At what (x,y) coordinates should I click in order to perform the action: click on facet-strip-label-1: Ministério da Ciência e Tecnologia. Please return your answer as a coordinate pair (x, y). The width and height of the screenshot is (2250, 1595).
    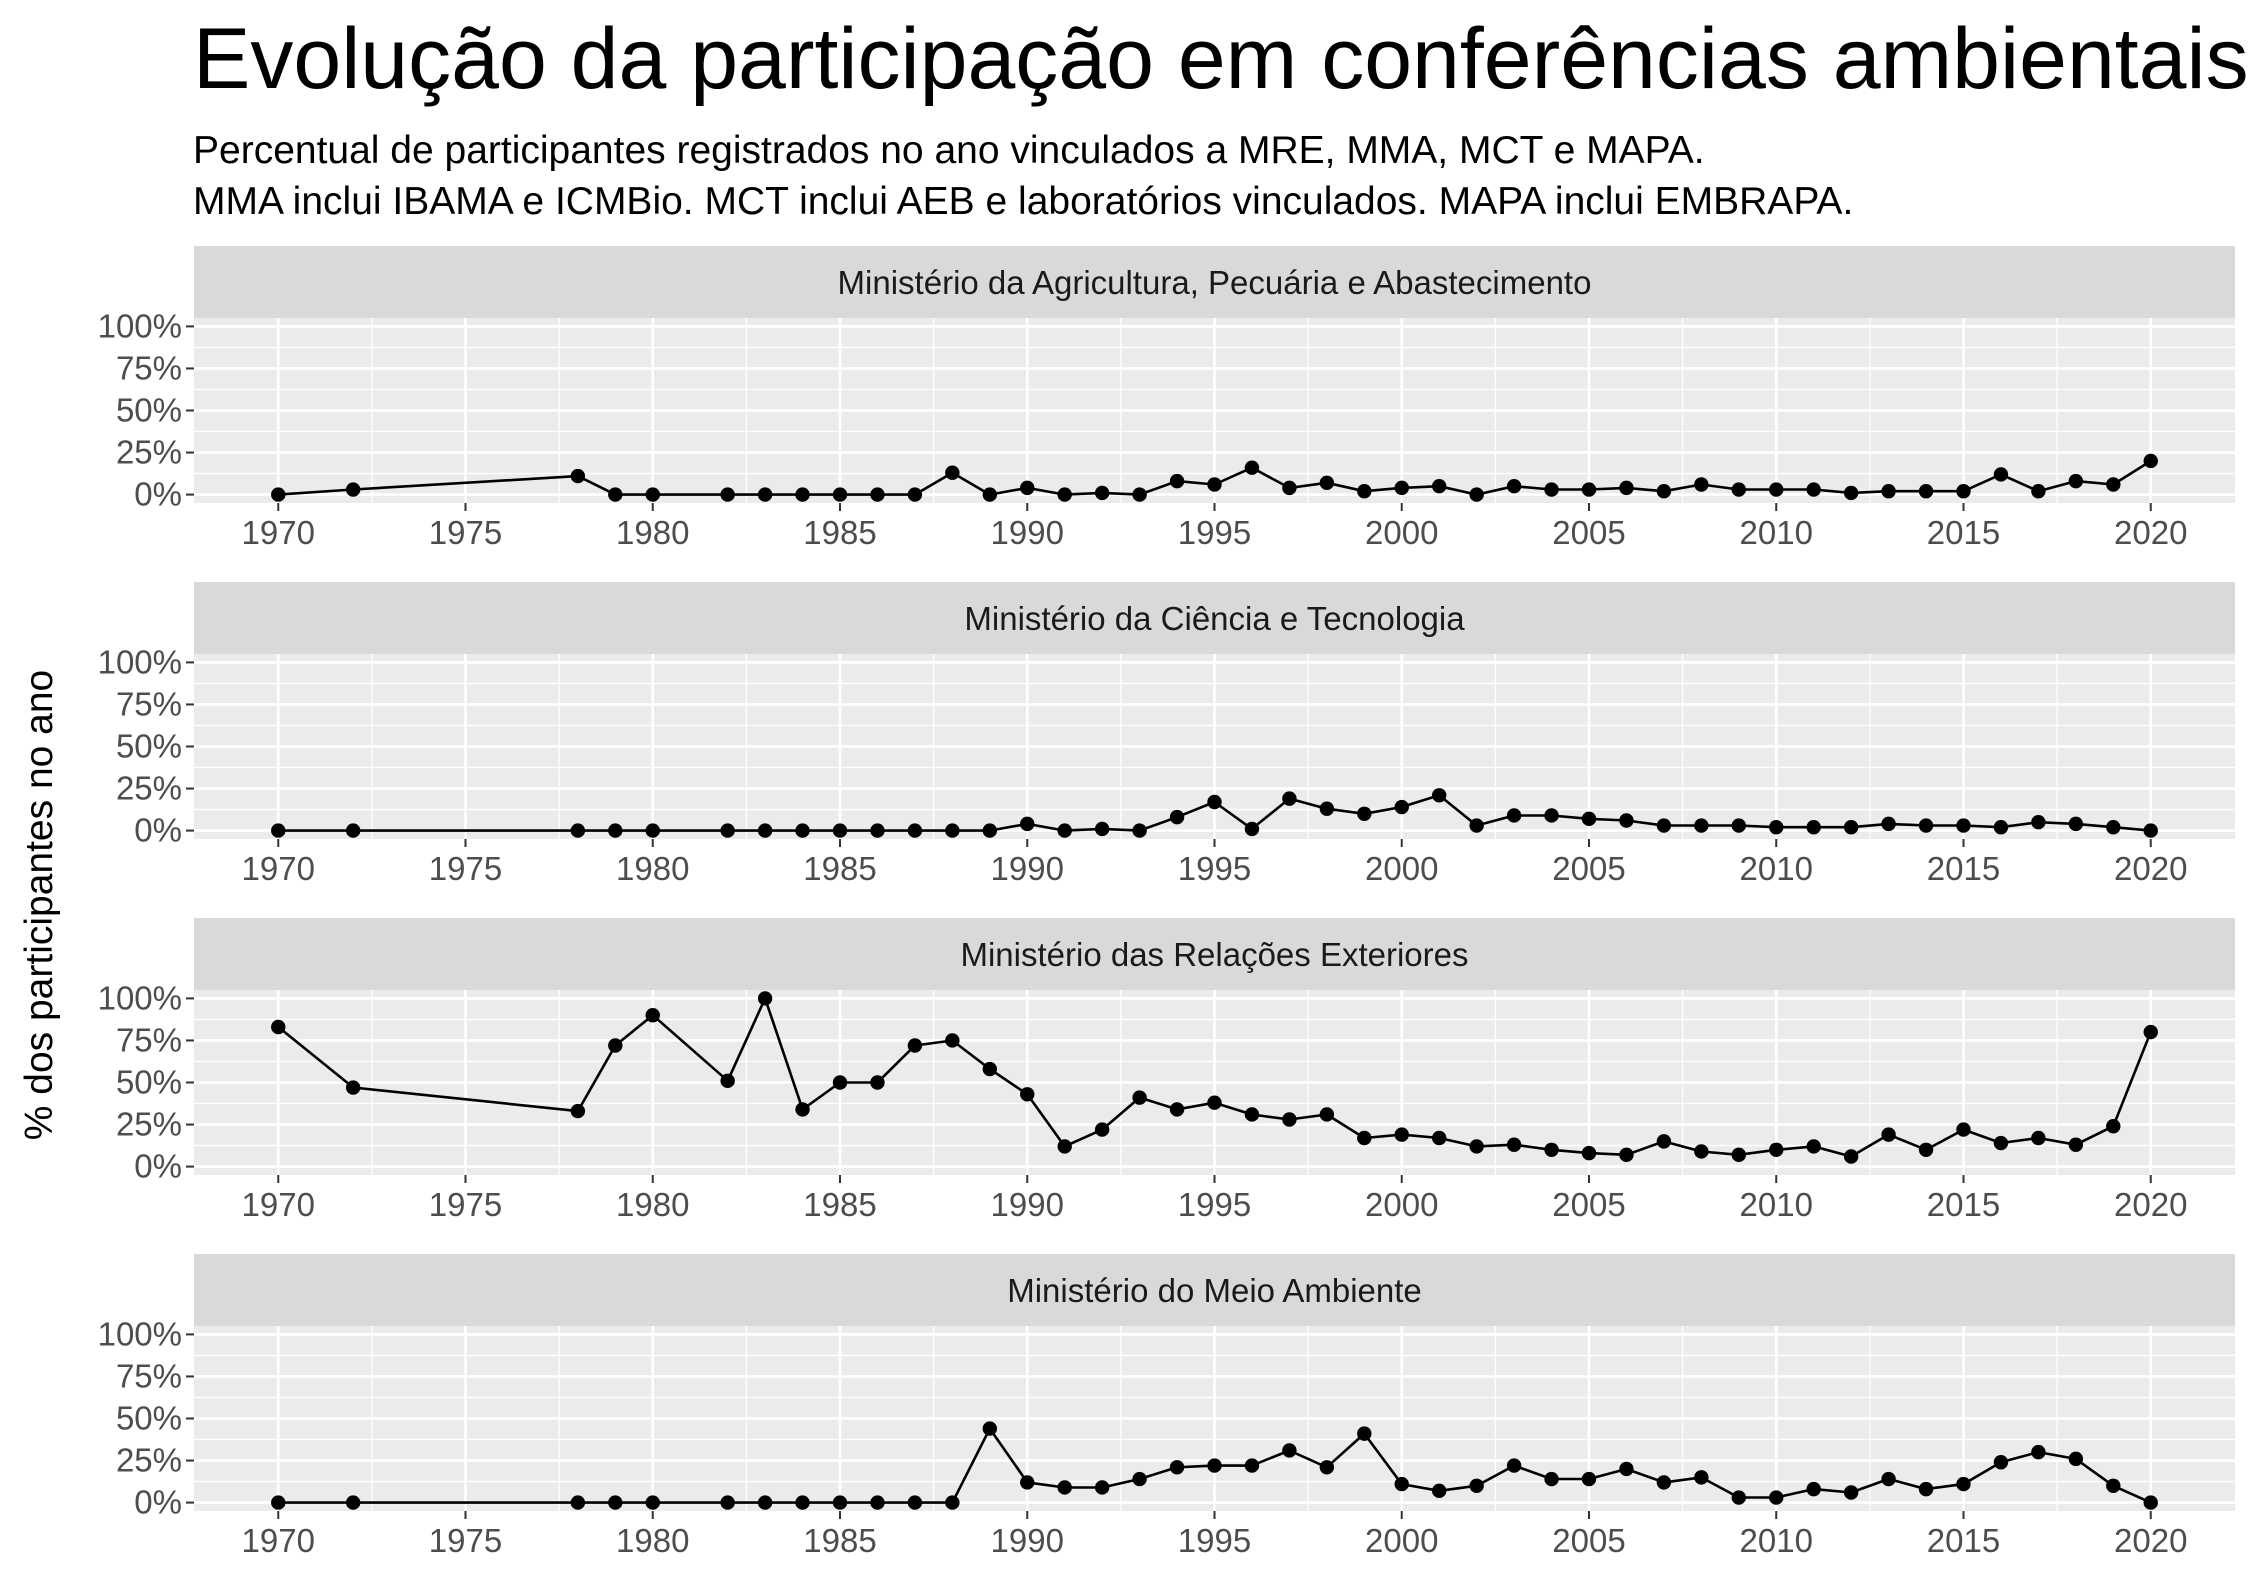
    Looking at the image, I should click on (1214, 618).